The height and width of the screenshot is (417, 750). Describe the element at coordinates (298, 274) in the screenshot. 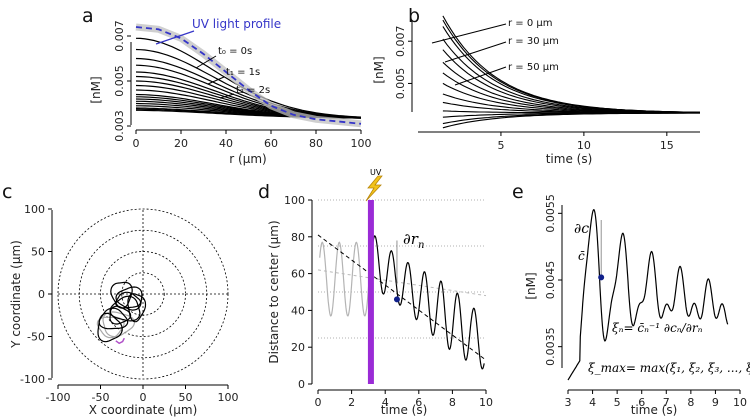

I see `d-ytick-label-3: 60` at that location.